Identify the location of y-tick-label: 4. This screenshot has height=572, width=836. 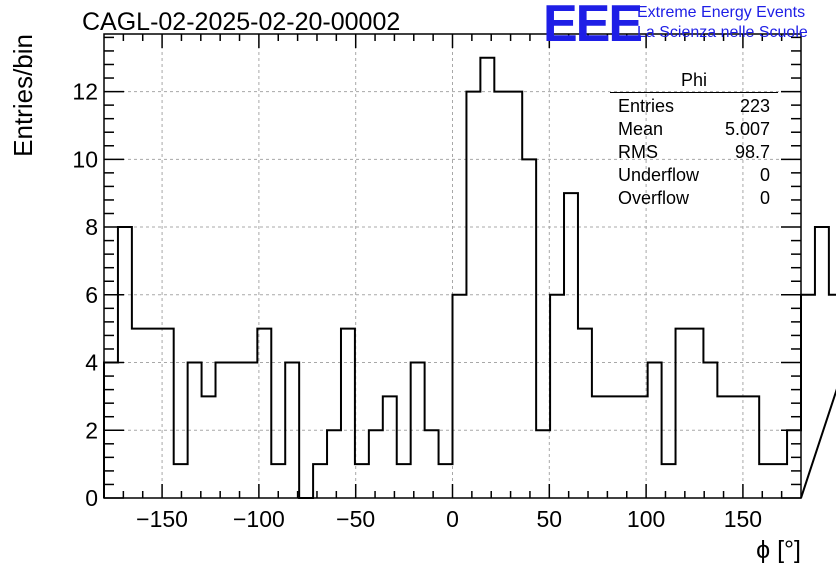
(91, 363).